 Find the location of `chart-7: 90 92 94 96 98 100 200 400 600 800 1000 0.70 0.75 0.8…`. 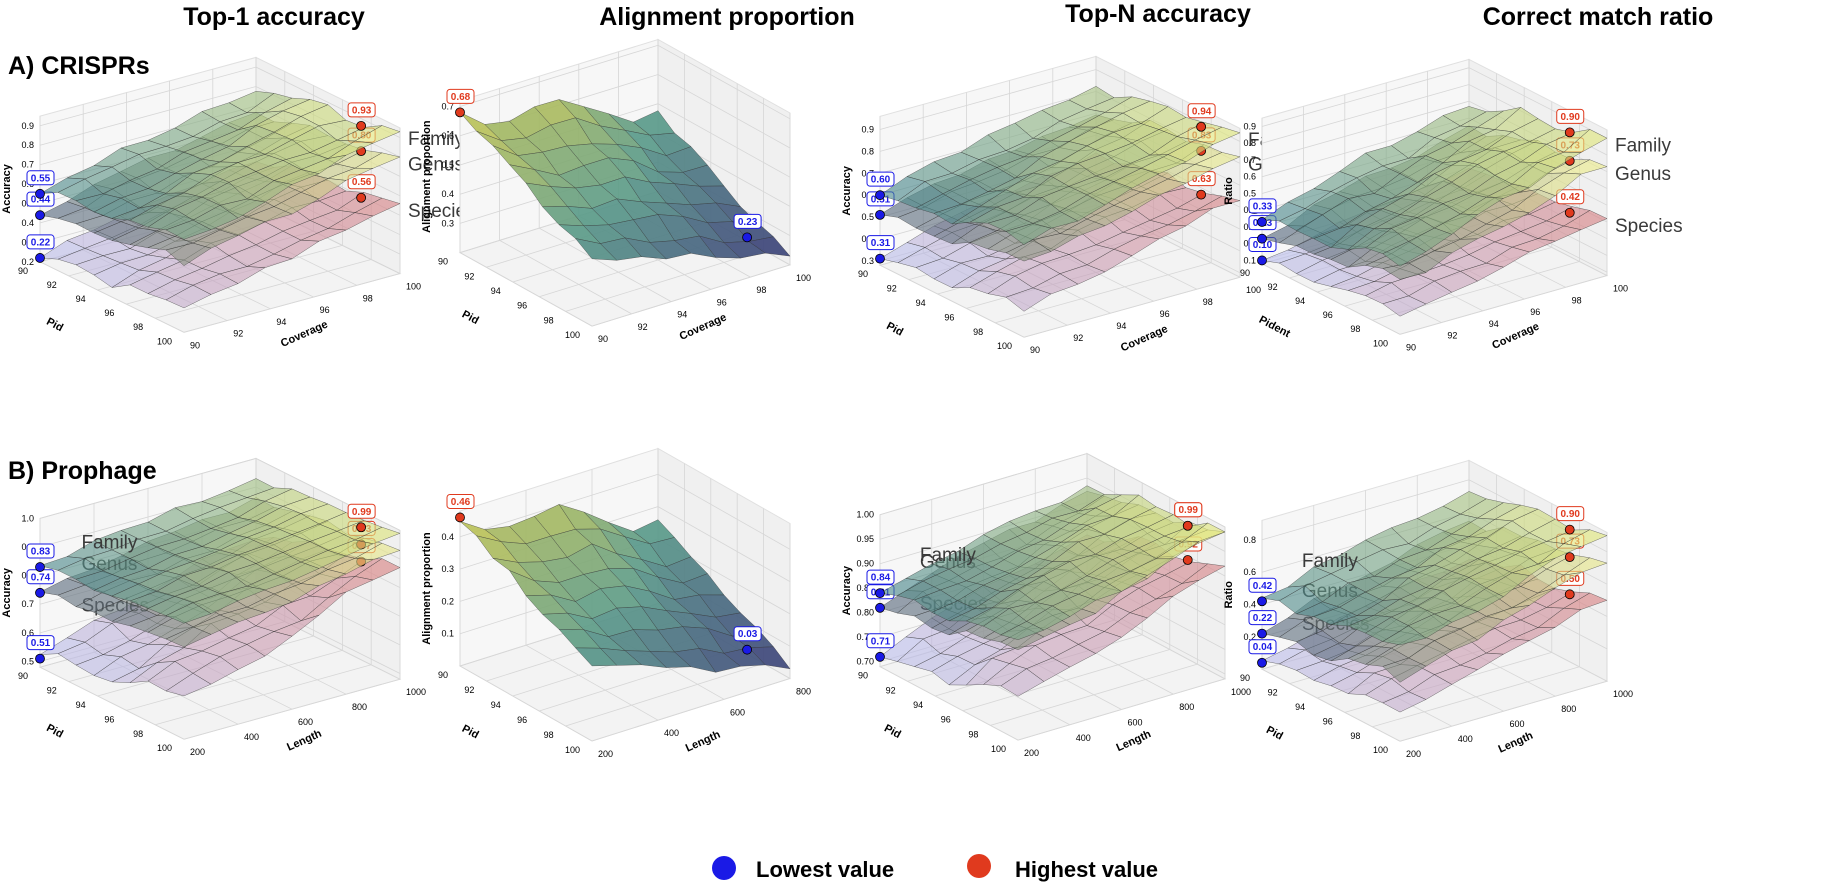

chart-7: 90 92 94 96 98 100 200 400 600 800 1000 0.70 0.75 0.8… is located at coordinates (1046, 605).